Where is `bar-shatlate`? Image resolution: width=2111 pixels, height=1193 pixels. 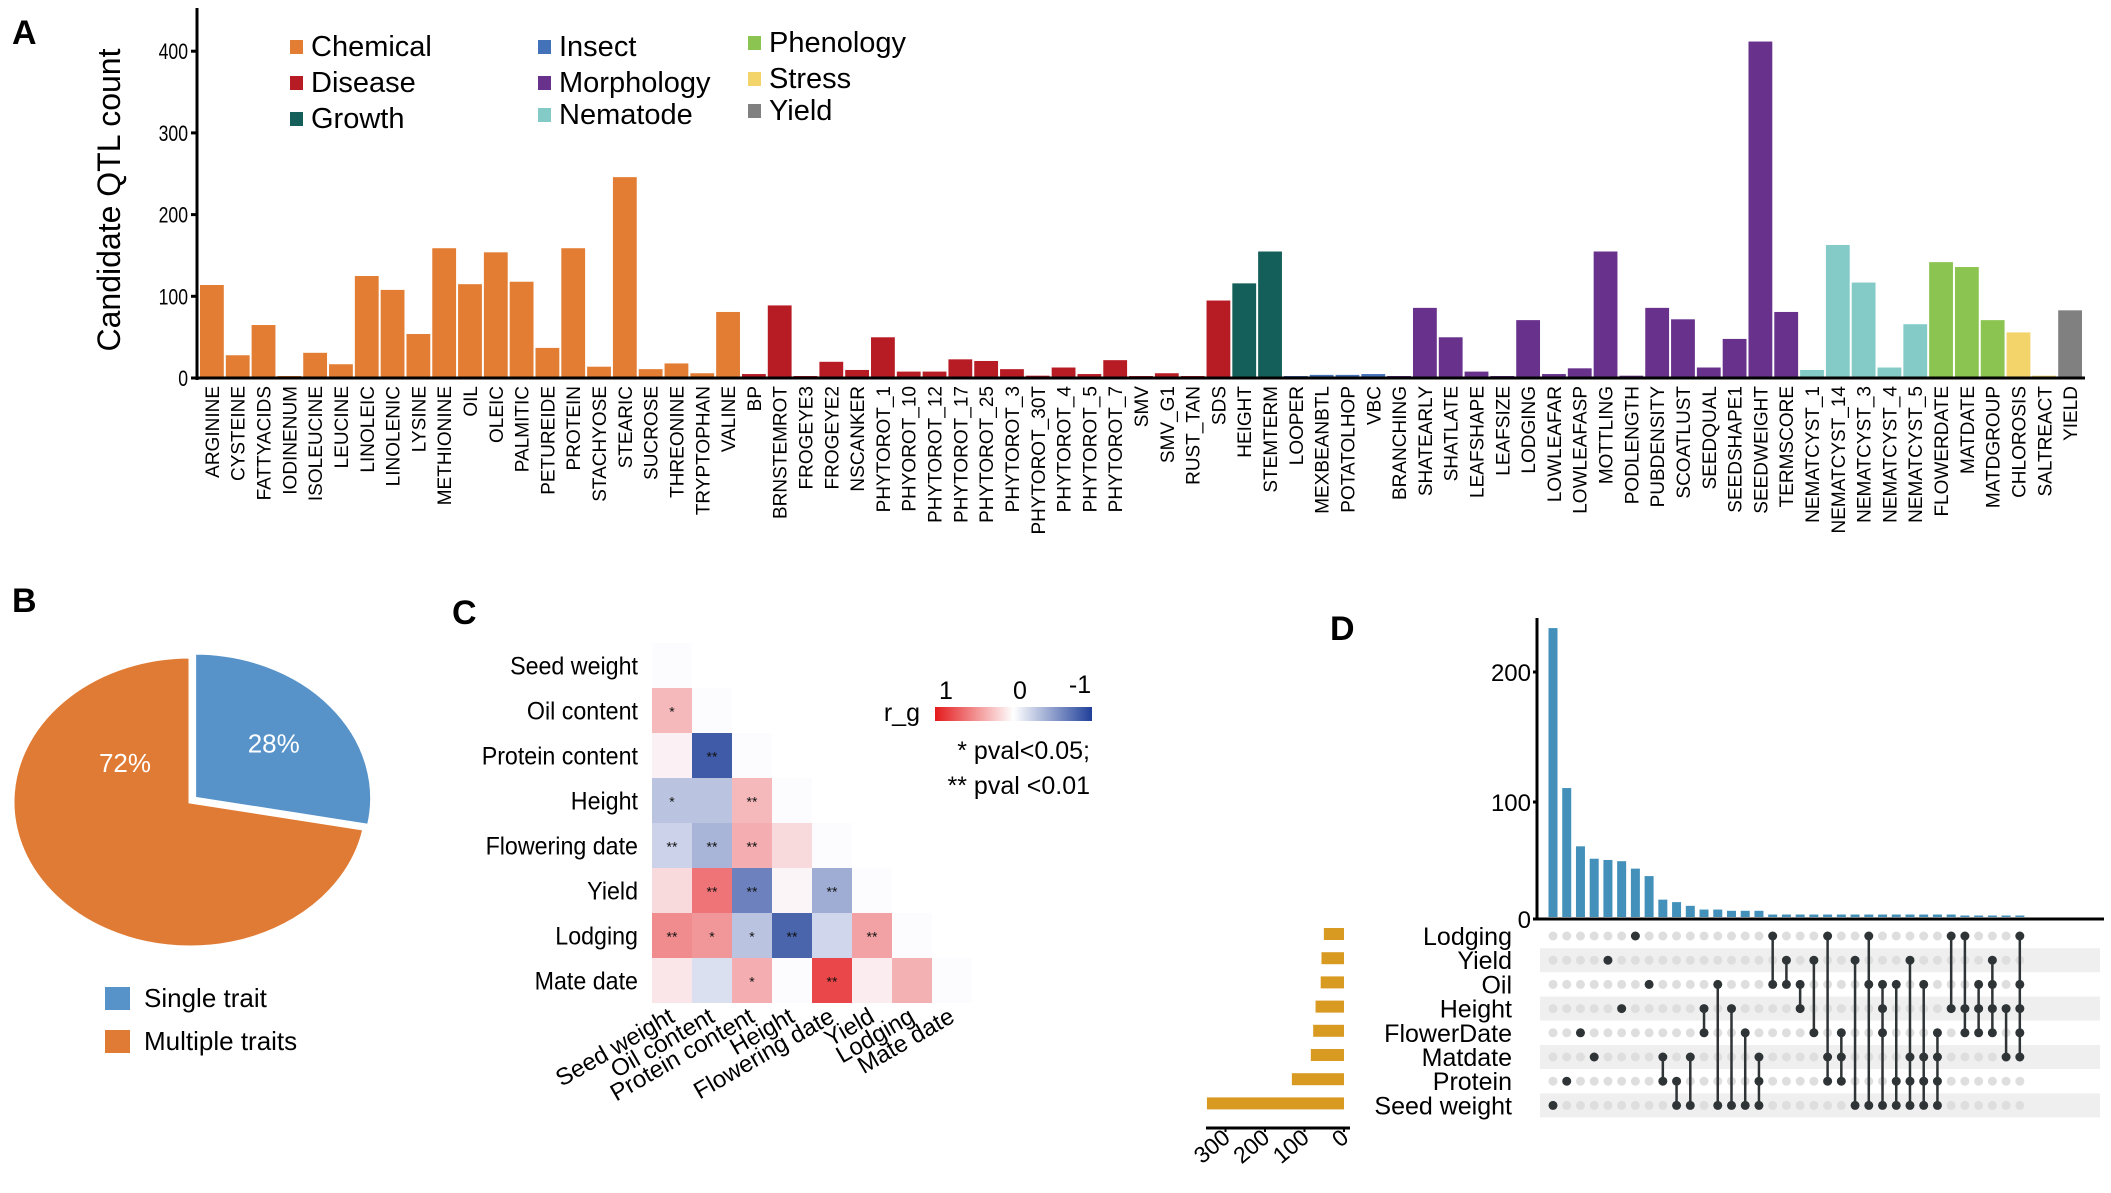
bar-shatlate is located at coordinates (1450, 357).